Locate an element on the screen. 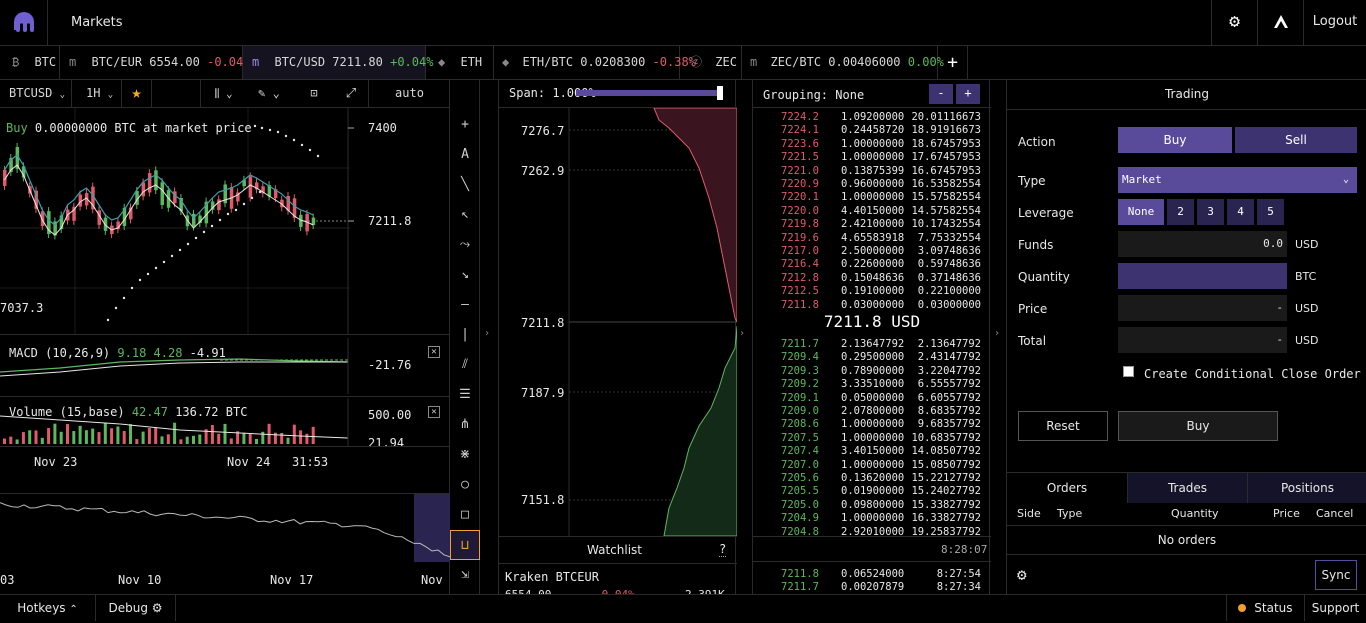 The image size is (1366, 623). reset-button: Reset is located at coordinates (1063, 426).